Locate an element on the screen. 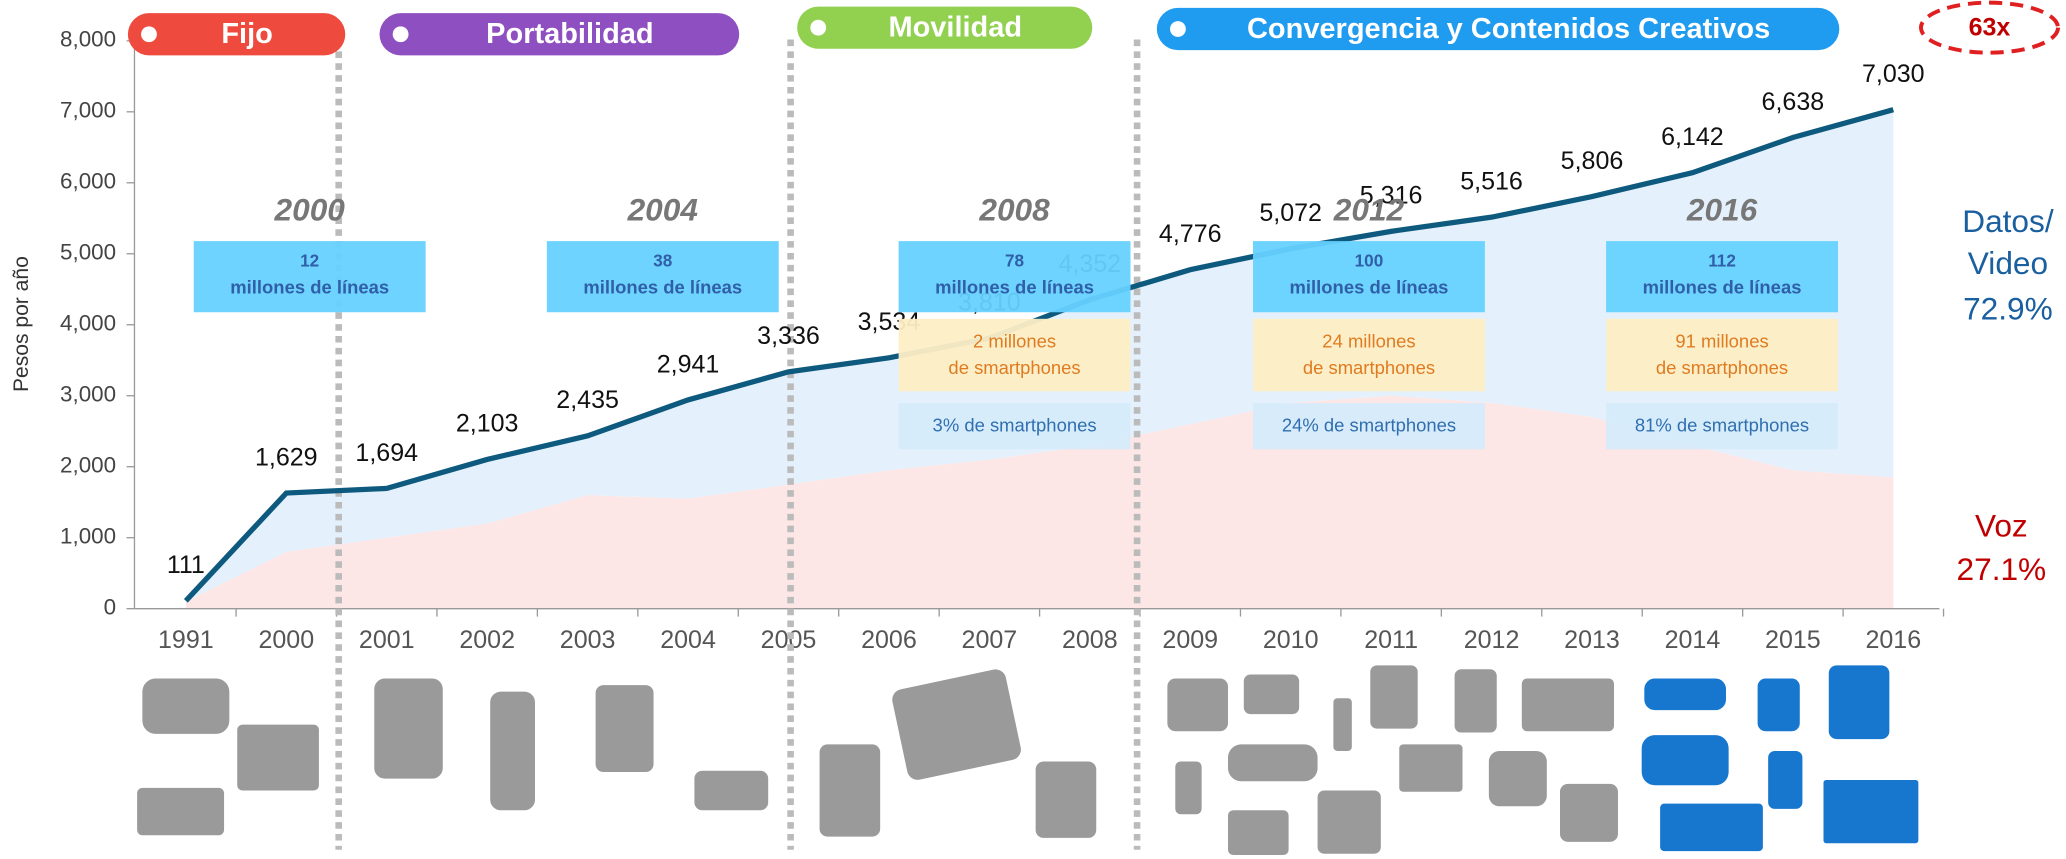 The image size is (2066, 859). x-tick-label: 2016 is located at coordinates (1893, 640).